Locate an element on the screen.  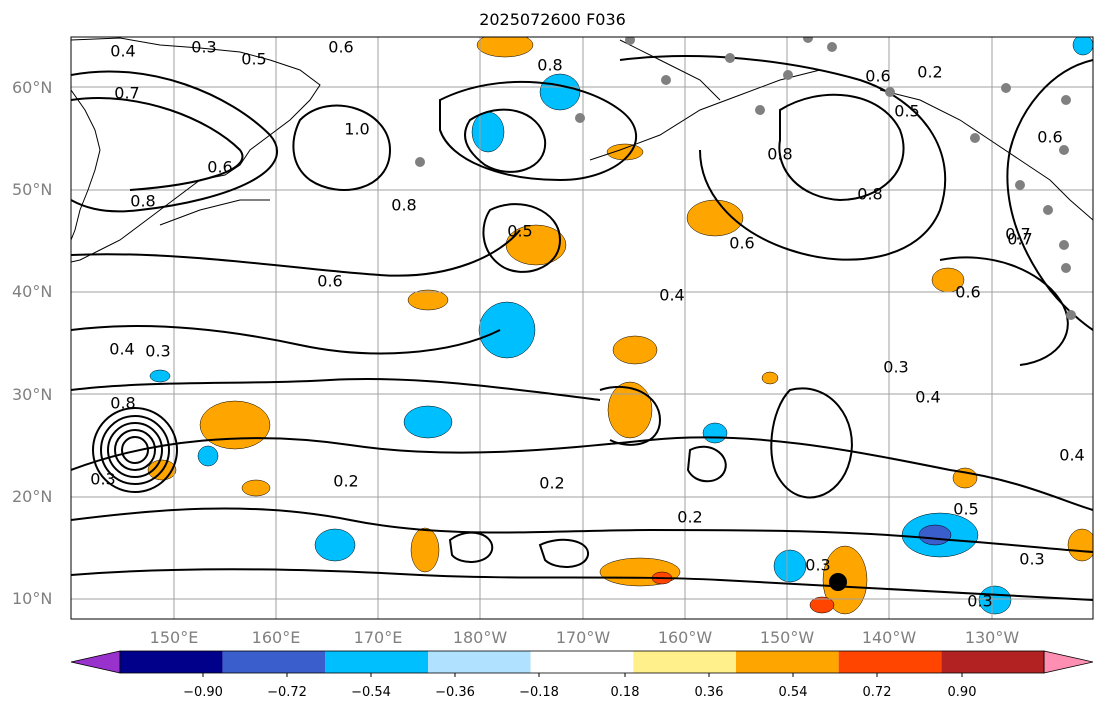
colorbar-tick-label: 0.36 is located at coordinates (709, 692).